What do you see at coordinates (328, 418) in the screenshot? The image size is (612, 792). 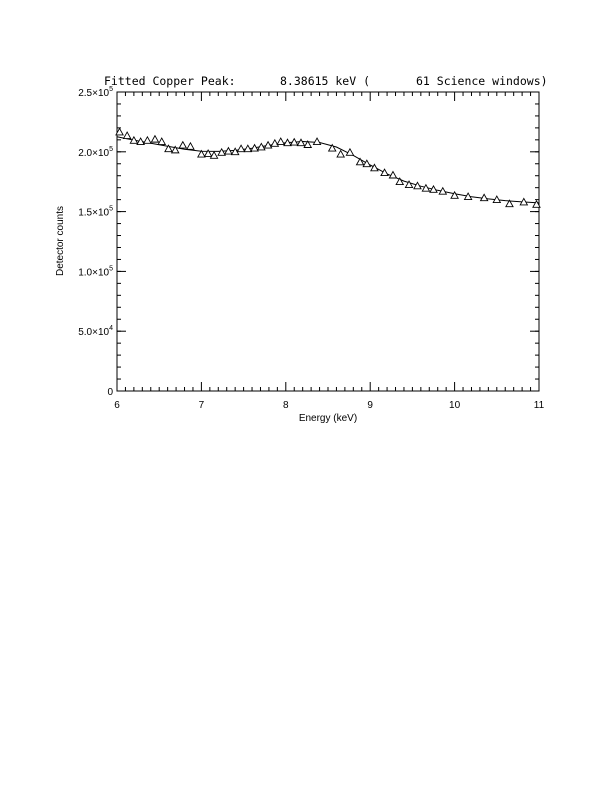 I see `x-axis-label: Energy (keV)` at bounding box center [328, 418].